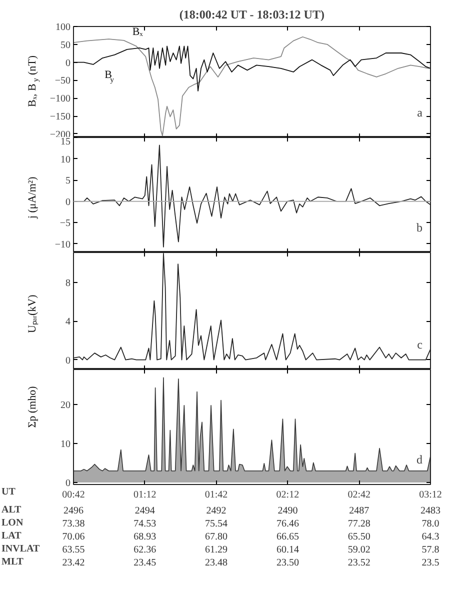 The width and height of the screenshot is (452, 596). What do you see at coordinates (216, 524) in the screenshot?
I see `text: 75.54` at bounding box center [216, 524].